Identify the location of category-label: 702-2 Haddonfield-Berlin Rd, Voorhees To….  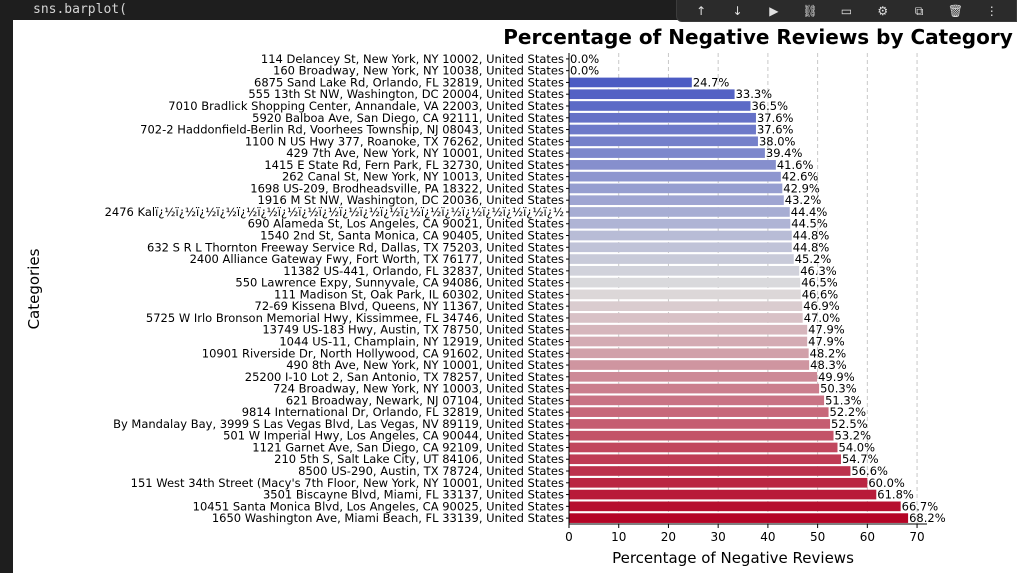
(352, 130).